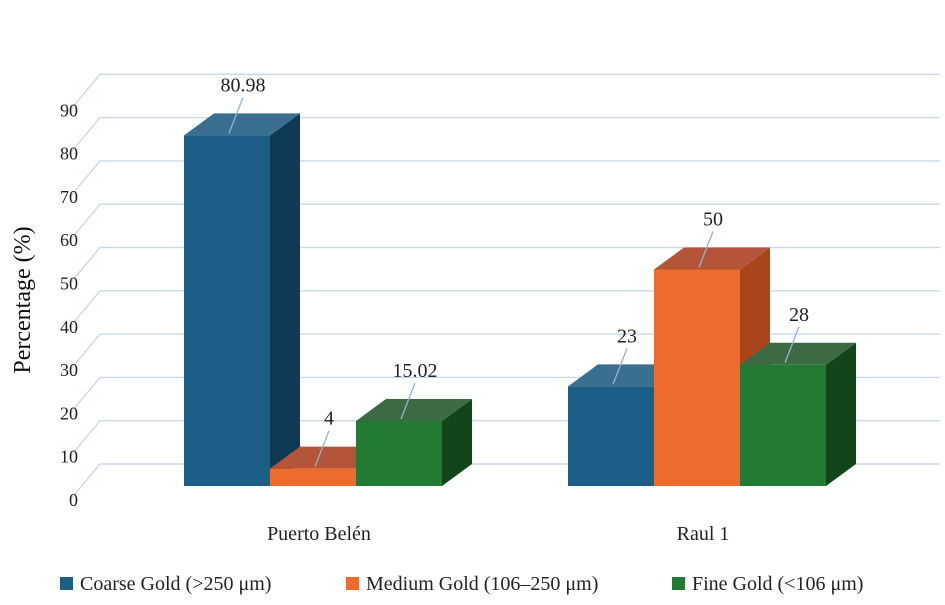 This screenshot has height=605, width=945. What do you see at coordinates (243, 85) in the screenshot?
I see `data-label: 80.98` at bounding box center [243, 85].